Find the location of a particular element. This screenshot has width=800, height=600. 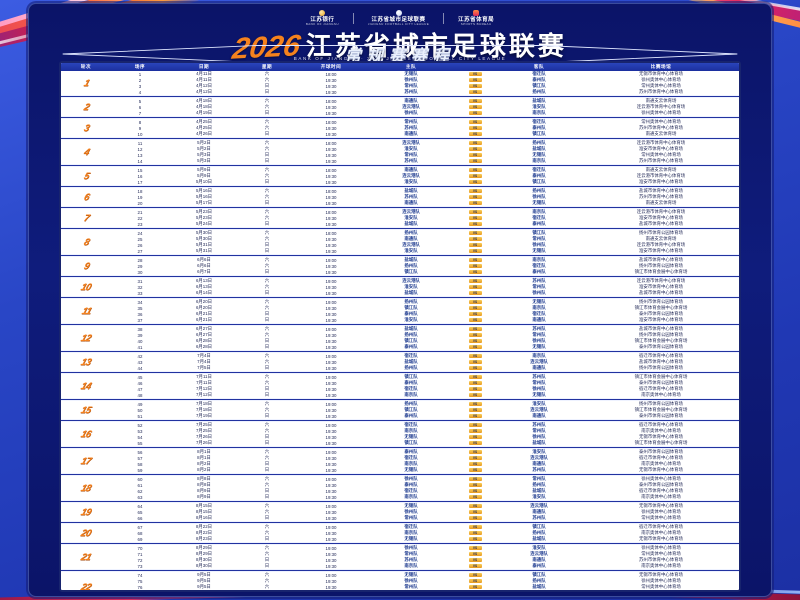

logo-sublabel: BANK OF JIANGSU is located at coordinates (322, 23).